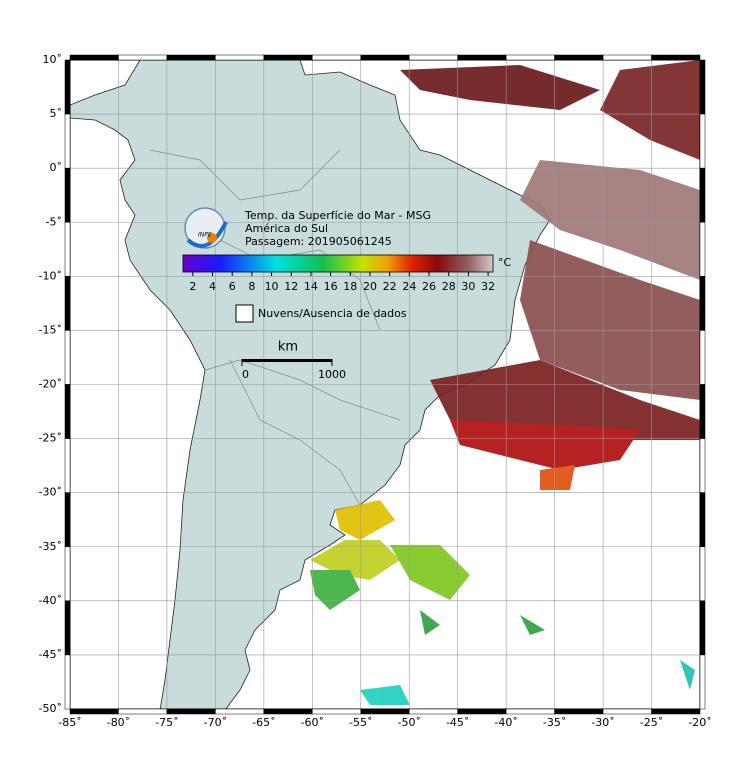 This screenshot has width=741, height=781. I want to click on colorbar: 2 4 6 8 10 12 14 16 18 20 22 24 26 28 30 32, so click(338, 273).